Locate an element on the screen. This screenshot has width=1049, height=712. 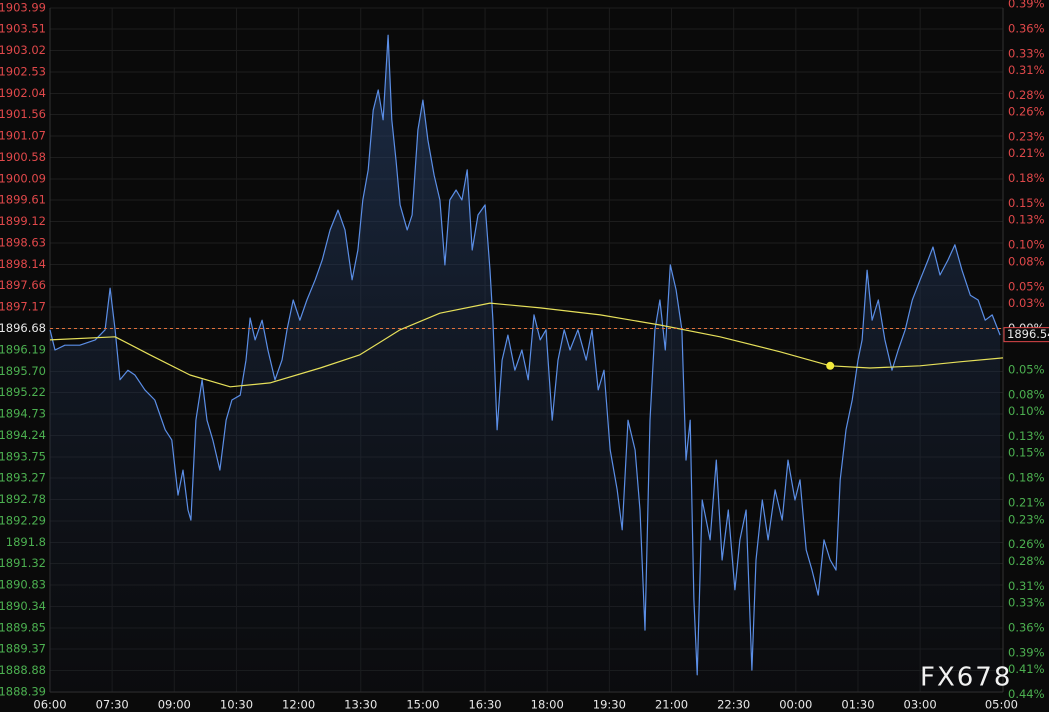
y-tick-label: 1901.56 is located at coordinates (23, 114).